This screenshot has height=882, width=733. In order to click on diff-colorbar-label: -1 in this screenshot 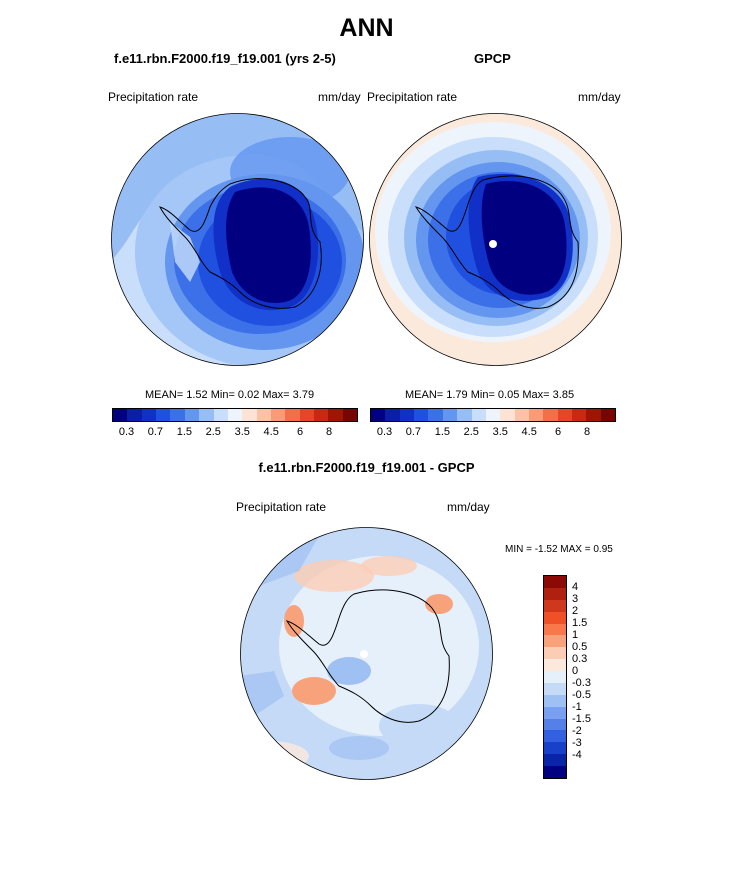, I will do `click(577, 707)`.